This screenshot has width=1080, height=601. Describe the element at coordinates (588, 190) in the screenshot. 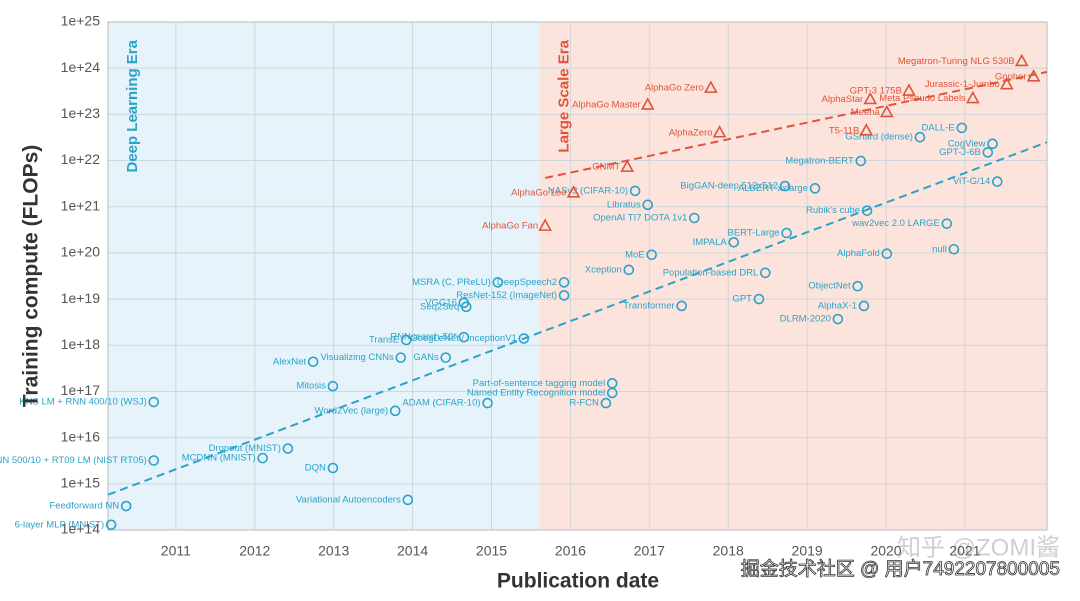

I see `point-label: NASv3 (CIFAR-10)` at that location.